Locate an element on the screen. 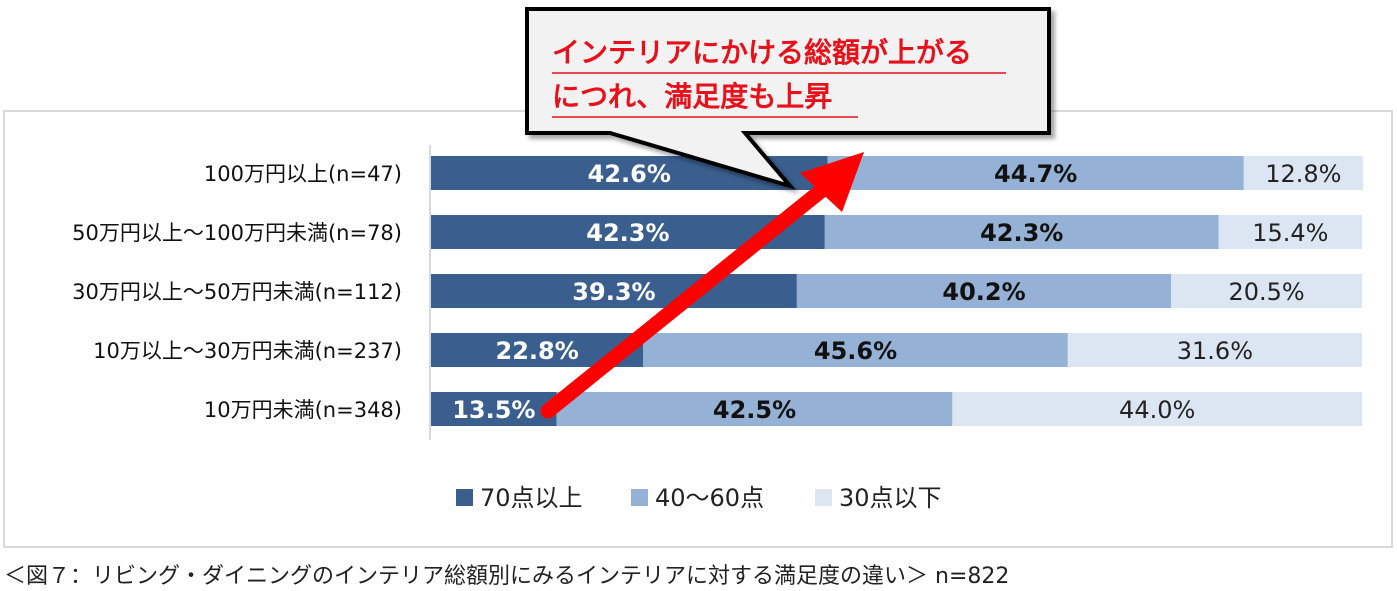 This screenshot has height=591, width=1397. data-label: 20.5% is located at coordinates (1266, 292).